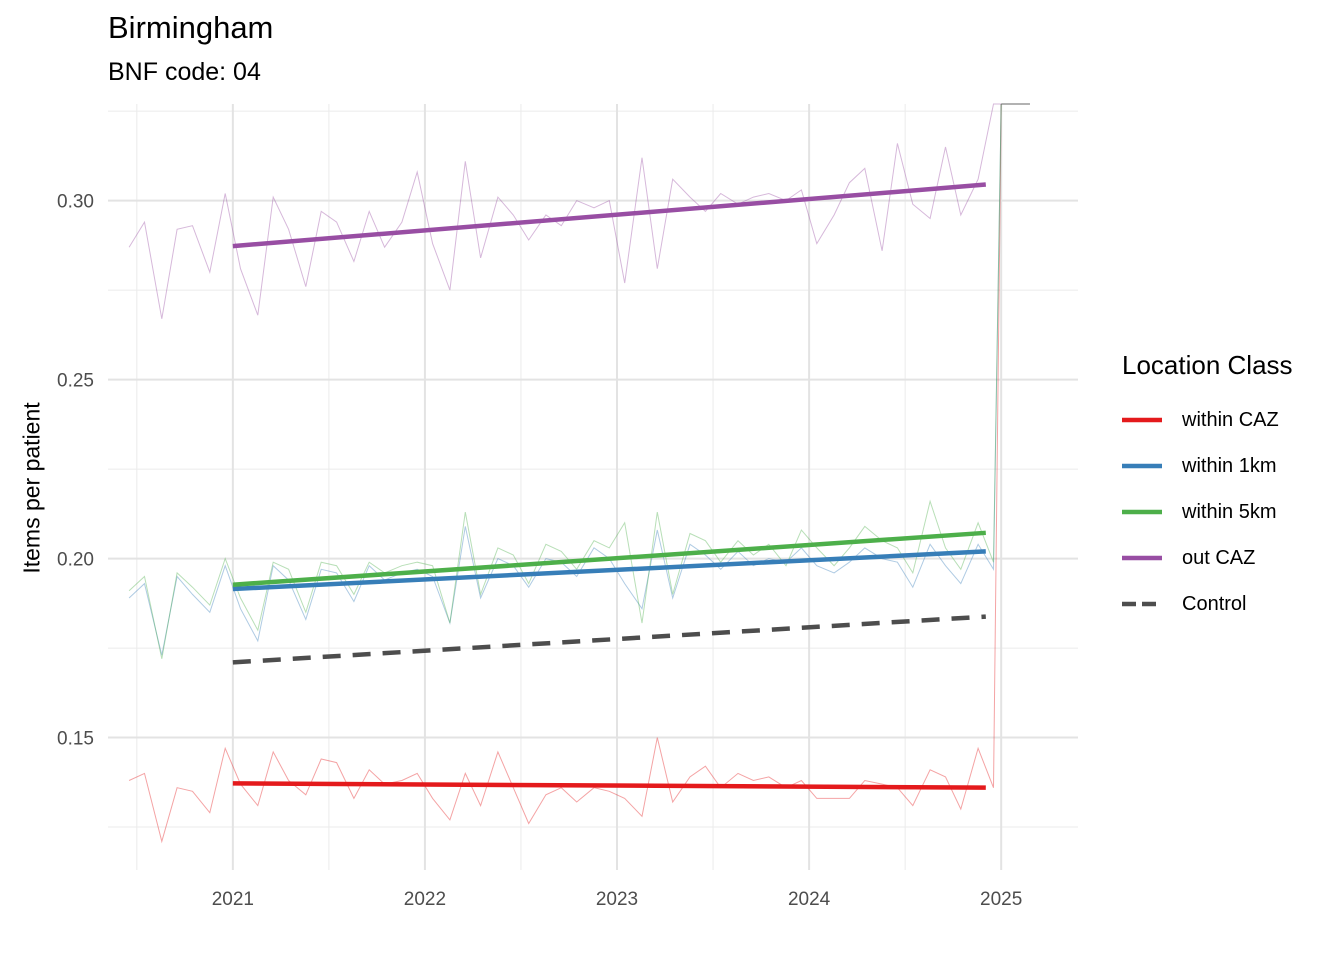 The image size is (1344, 960). I want to click on legend-item: out CAZ, so click(1207, 558).